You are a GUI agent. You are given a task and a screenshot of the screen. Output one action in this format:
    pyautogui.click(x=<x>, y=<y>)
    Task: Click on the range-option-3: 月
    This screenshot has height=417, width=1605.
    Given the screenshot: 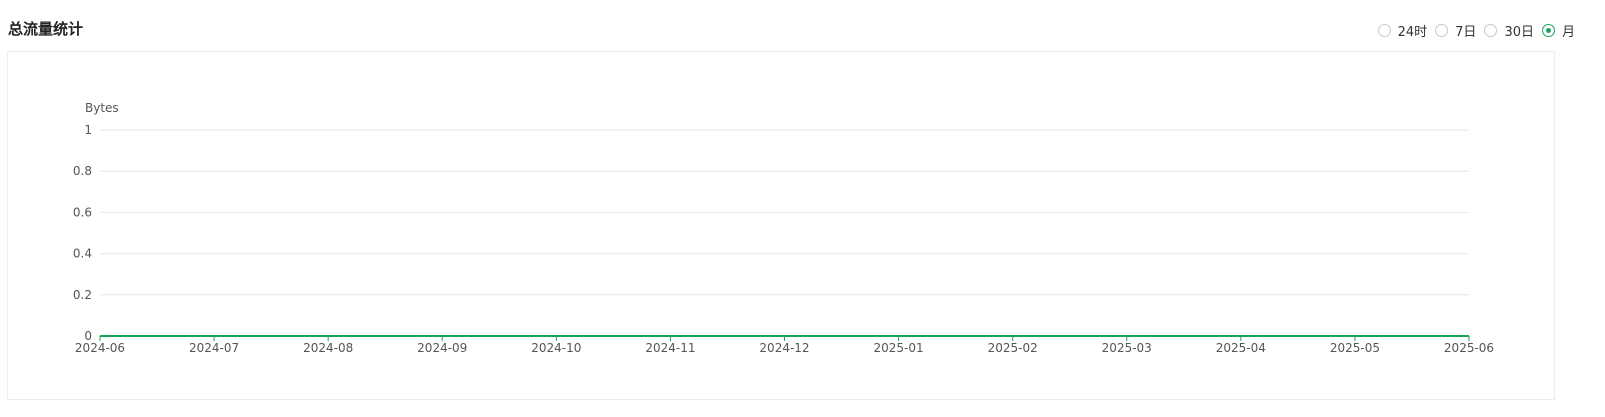 What is the action you would take?
    pyautogui.click(x=1558, y=30)
    